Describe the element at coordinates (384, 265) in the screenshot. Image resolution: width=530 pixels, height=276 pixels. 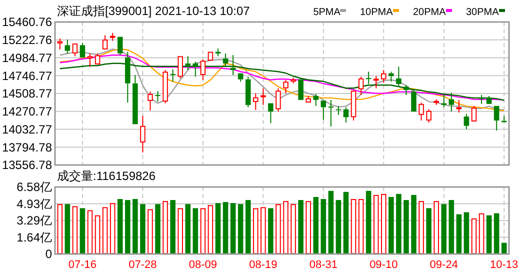
I see `x-tick-label: 09-10` at that location.